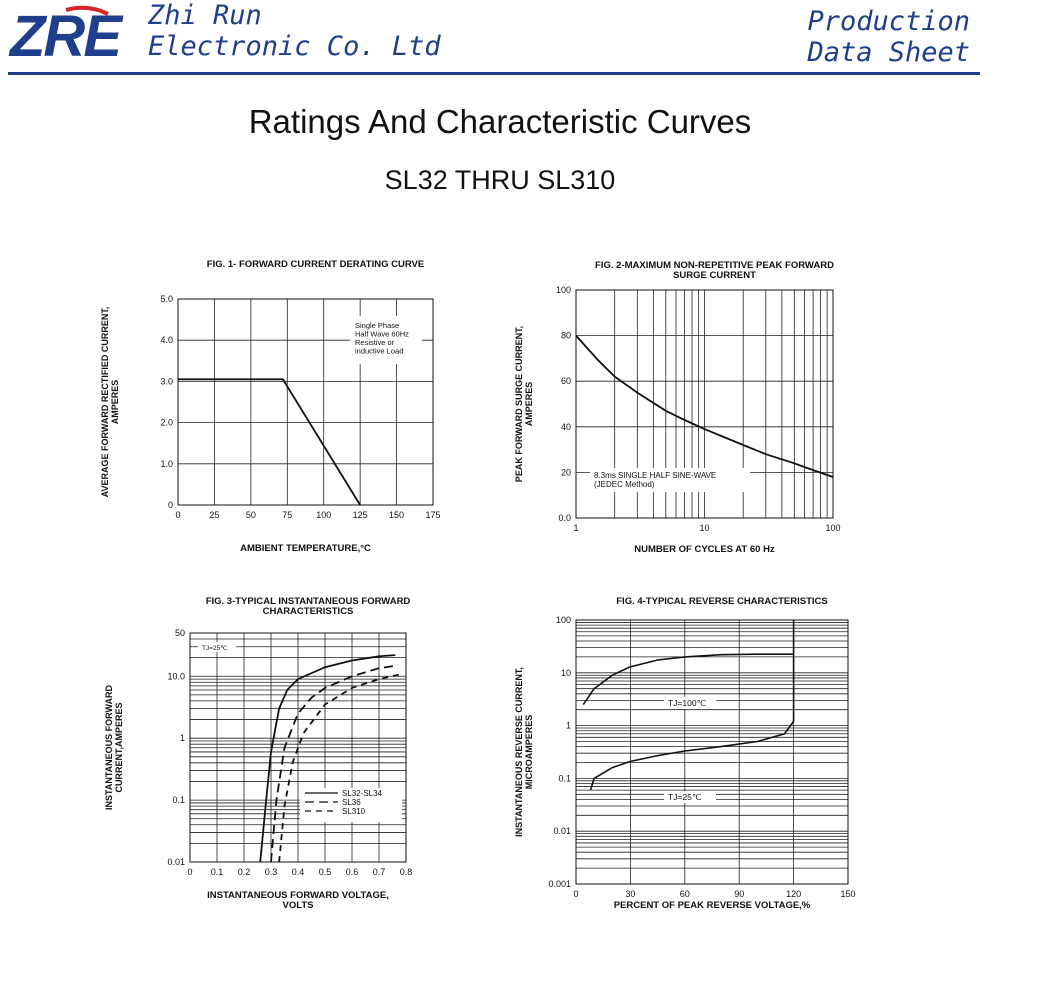  I want to click on fig1-xtick-label: 125, so click(360, 515).